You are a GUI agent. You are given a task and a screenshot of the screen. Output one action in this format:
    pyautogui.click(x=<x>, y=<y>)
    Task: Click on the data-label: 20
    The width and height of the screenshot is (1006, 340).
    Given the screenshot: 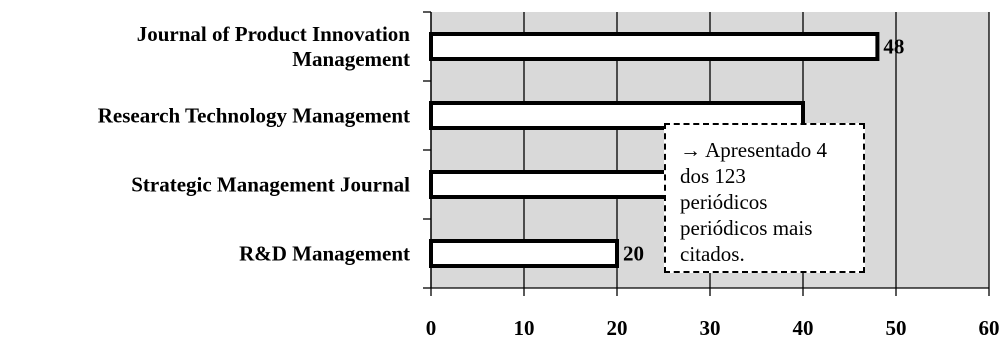 What is the action you would take?
    pyautogui.click(x=633, y=254)
    